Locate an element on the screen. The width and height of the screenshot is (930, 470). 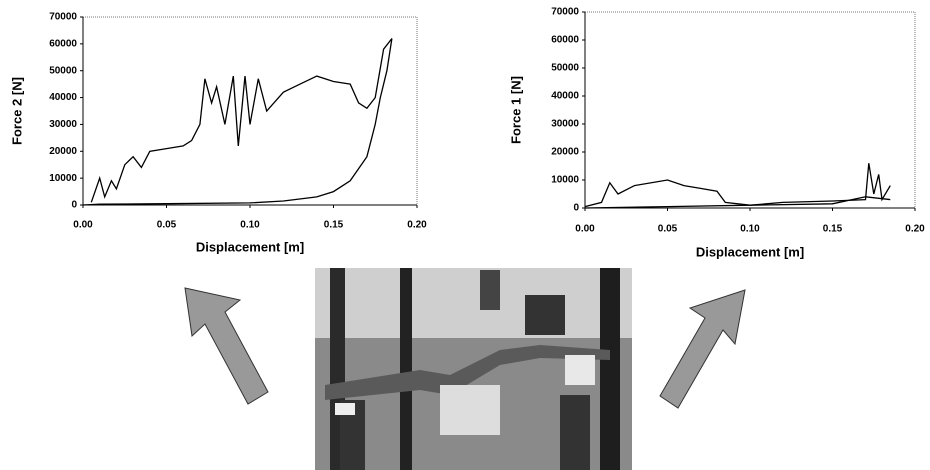
photo is located at coordinates (473, 369).